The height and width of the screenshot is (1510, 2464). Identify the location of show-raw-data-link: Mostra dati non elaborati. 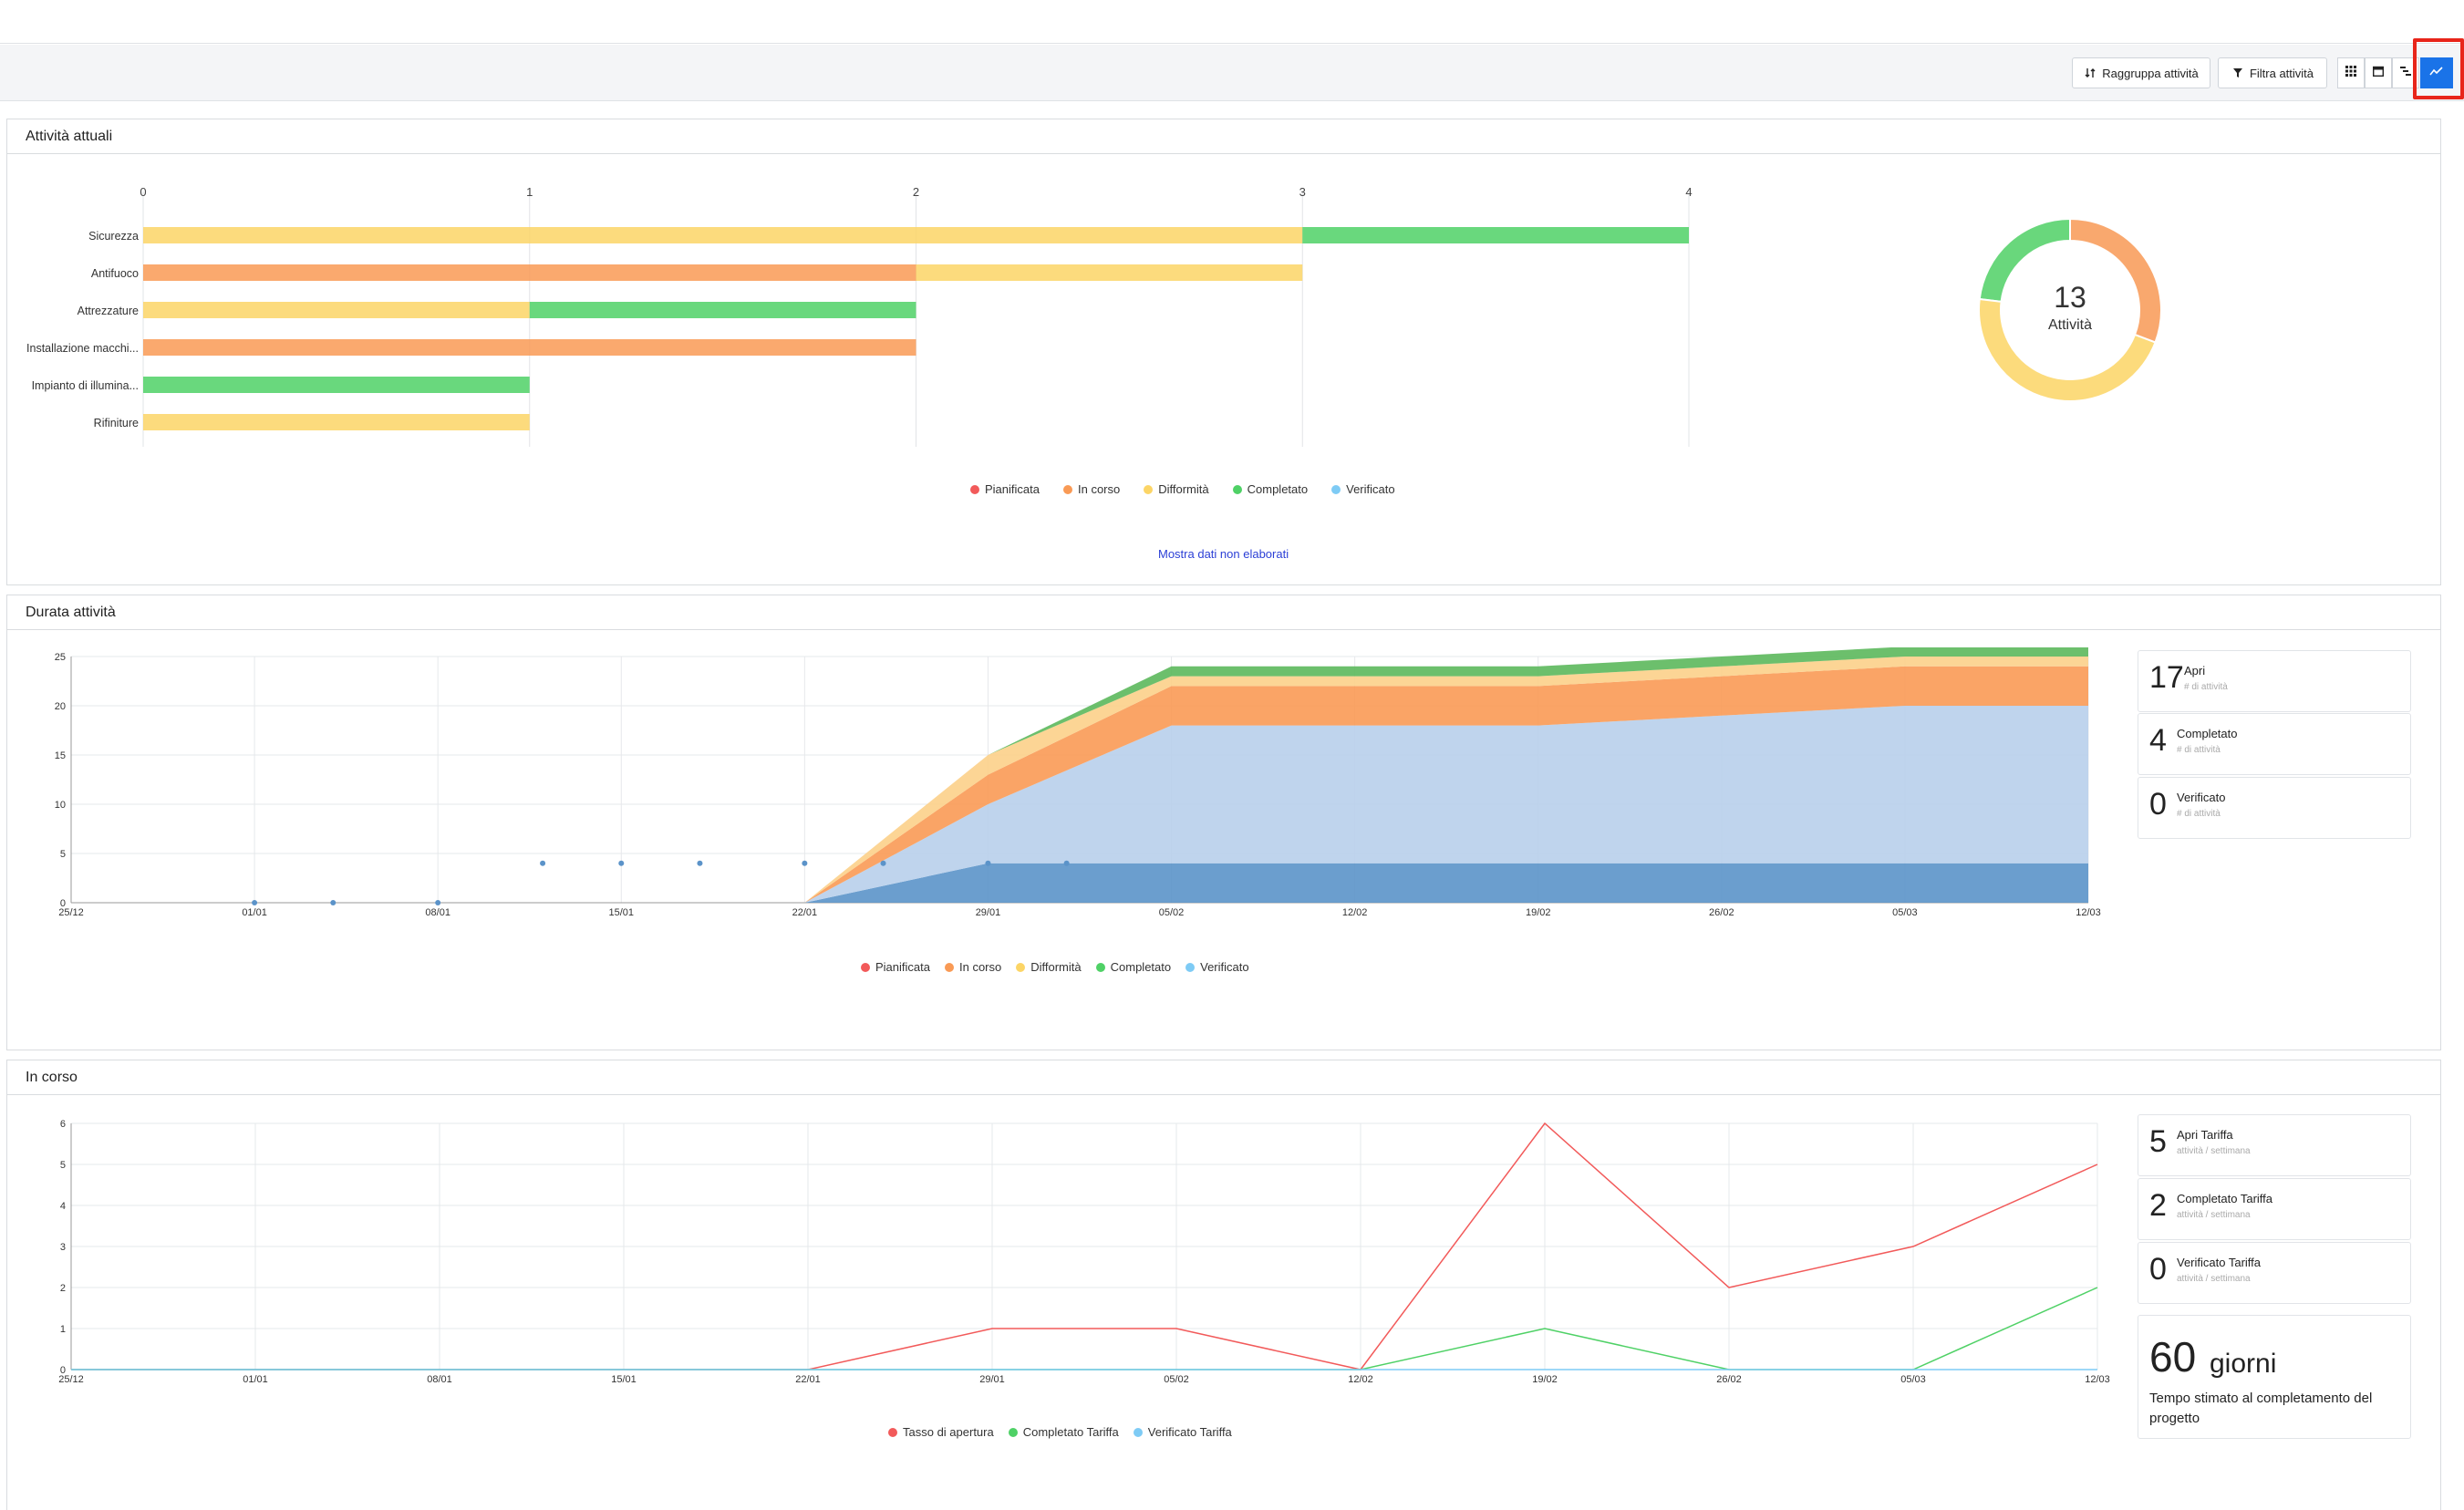
(1224, 554).